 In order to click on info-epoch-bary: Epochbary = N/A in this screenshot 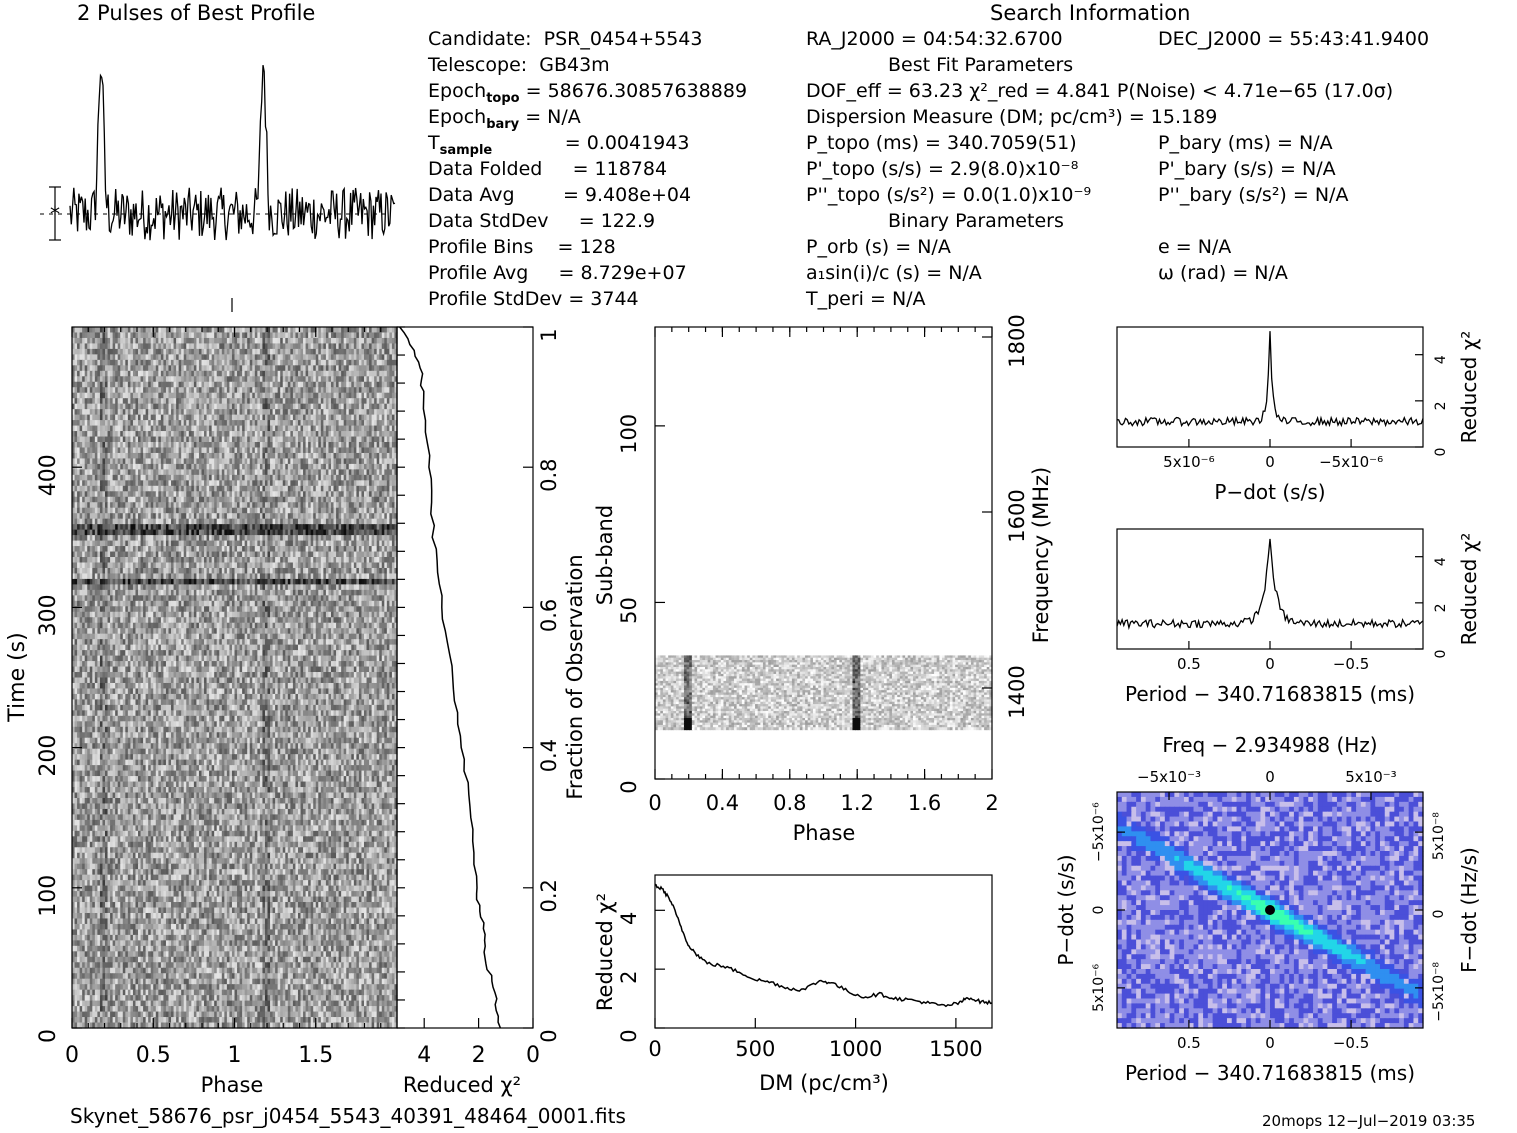, I will do `click(504, 121)`.